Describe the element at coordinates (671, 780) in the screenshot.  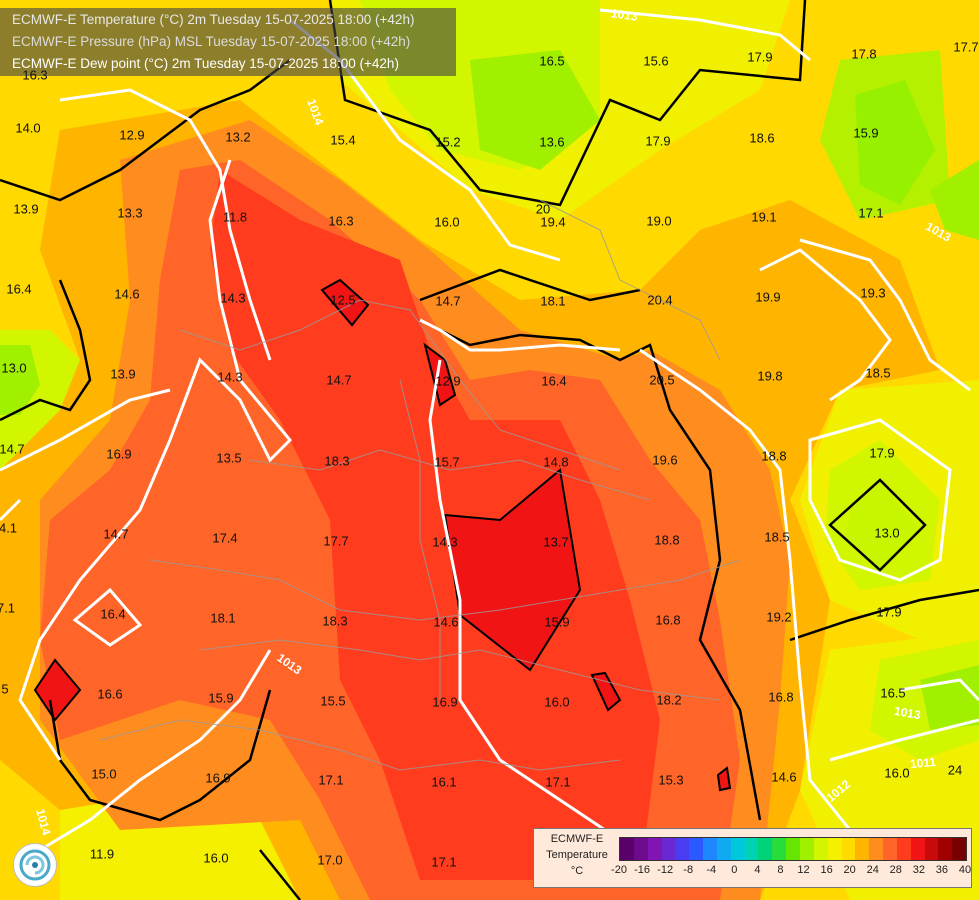
I see `temperature-label: 15.3` at that location.